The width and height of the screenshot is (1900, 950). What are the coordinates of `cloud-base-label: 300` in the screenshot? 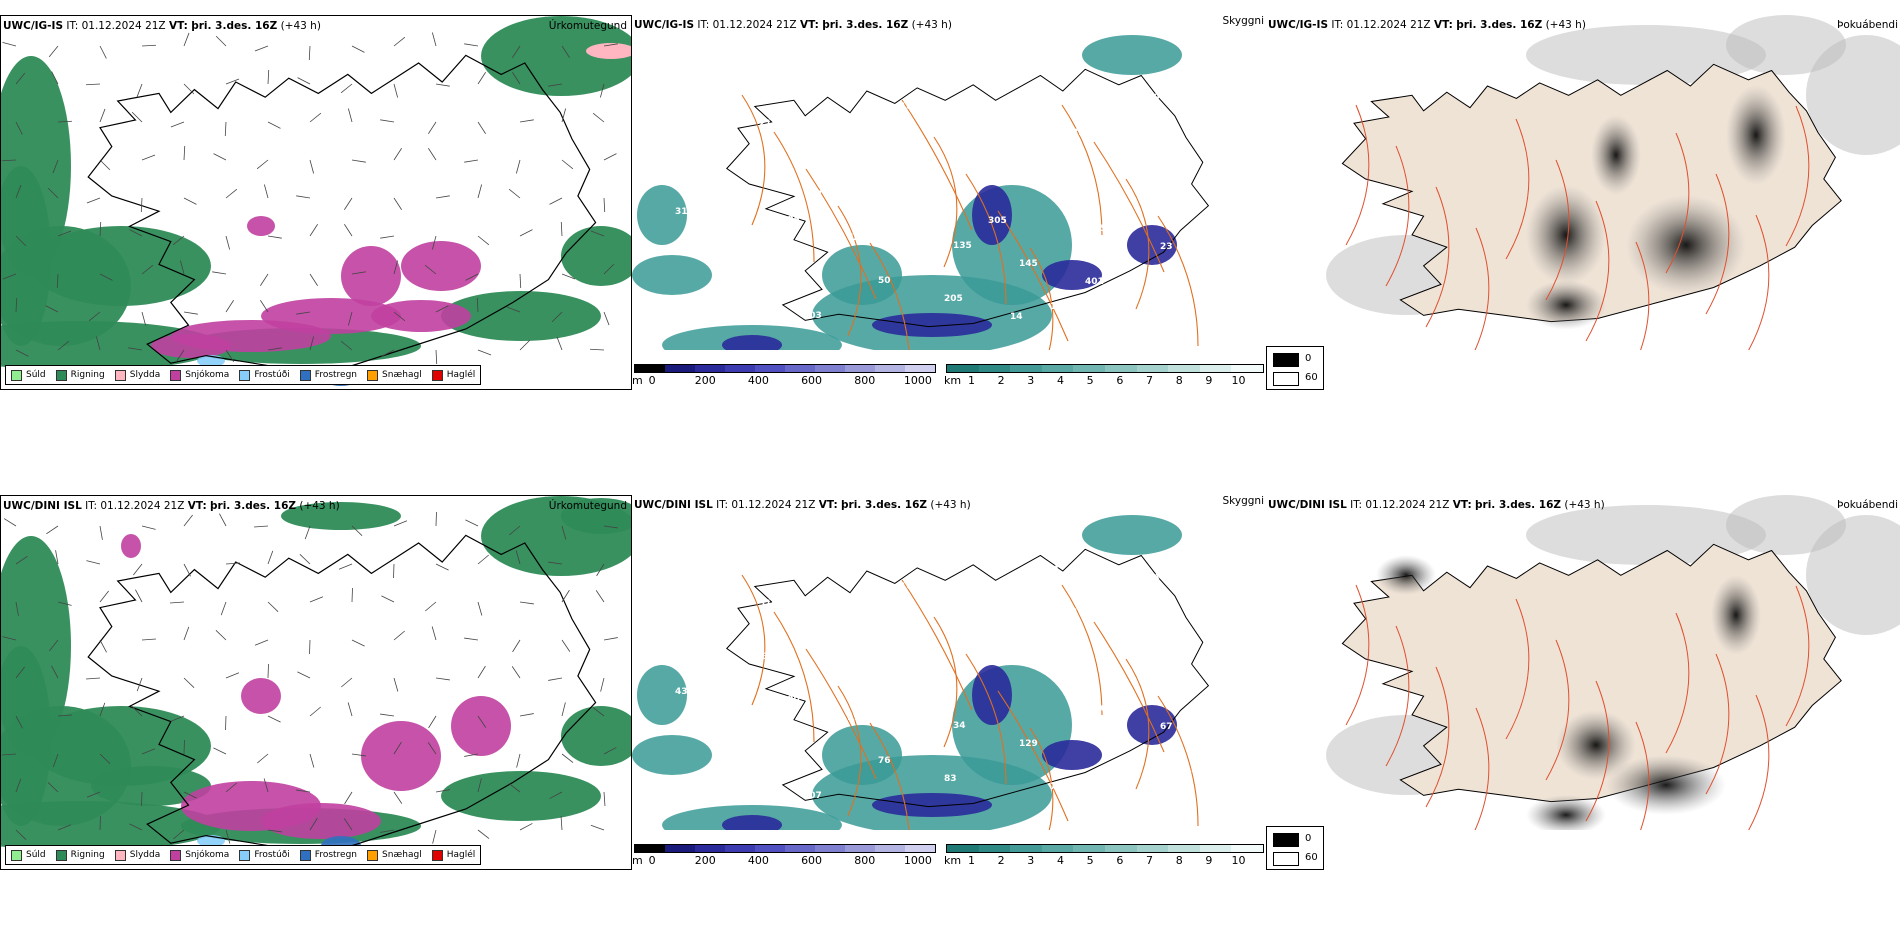 It's located at (737, 561).